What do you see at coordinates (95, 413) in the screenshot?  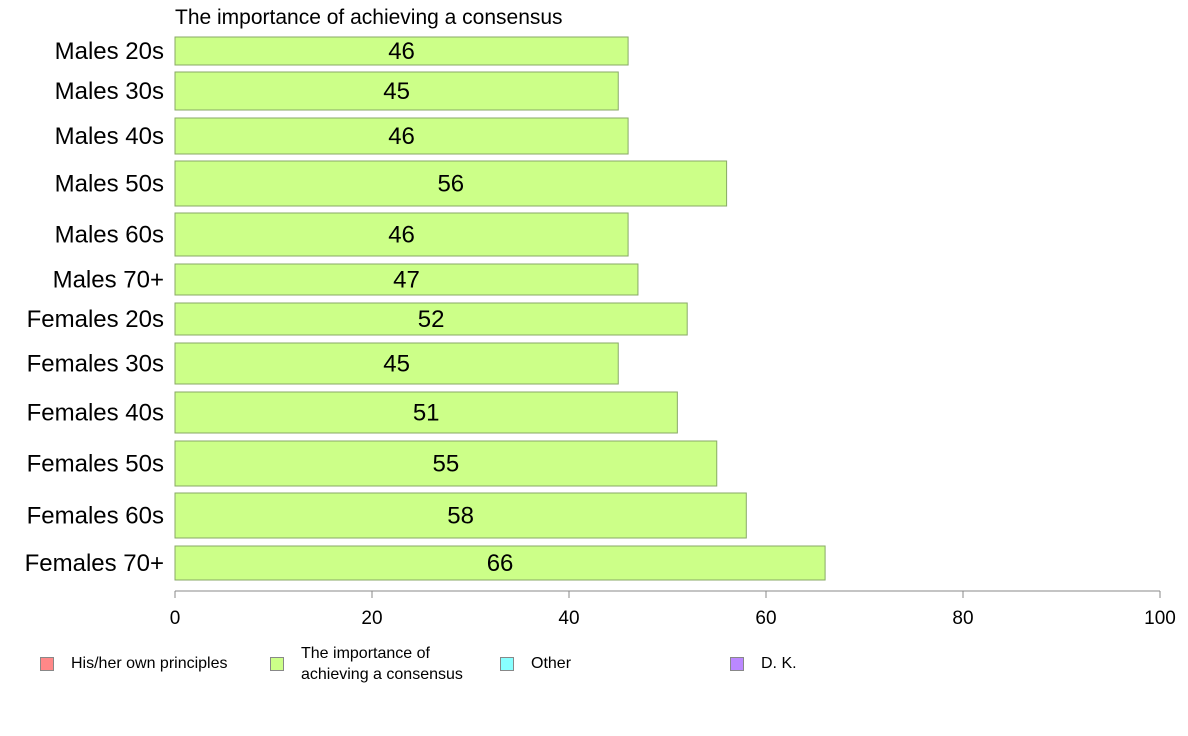 I see `category-label: Females 40s` at bounding box center [95, 413].